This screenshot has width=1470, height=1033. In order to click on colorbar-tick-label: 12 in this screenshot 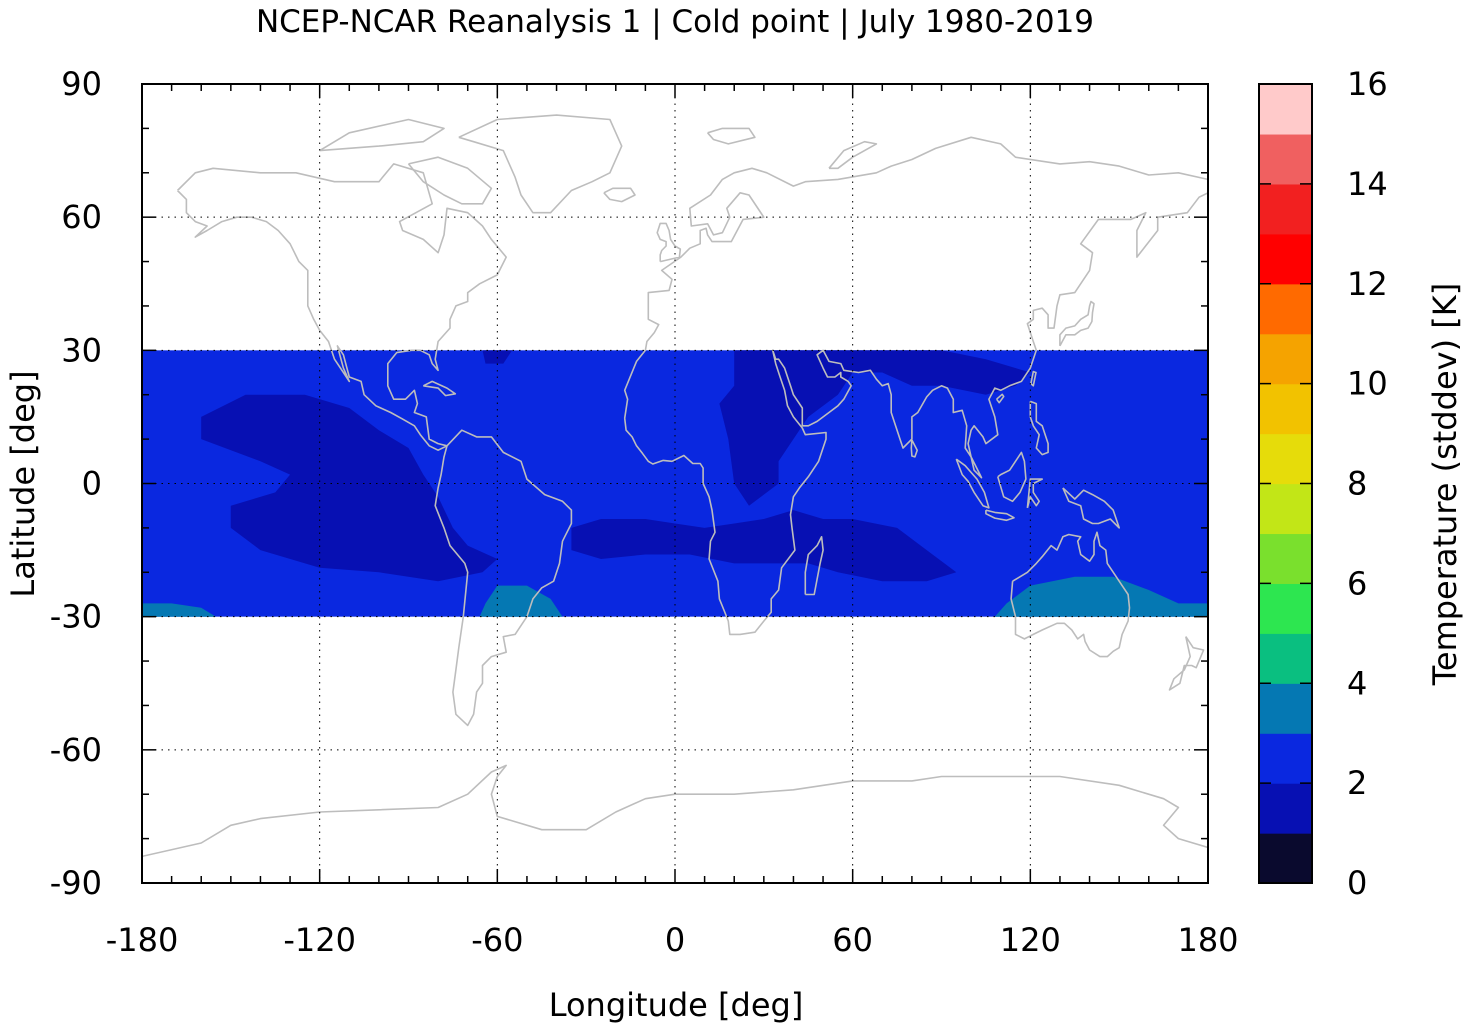, I will do `click(1367, 284)`.